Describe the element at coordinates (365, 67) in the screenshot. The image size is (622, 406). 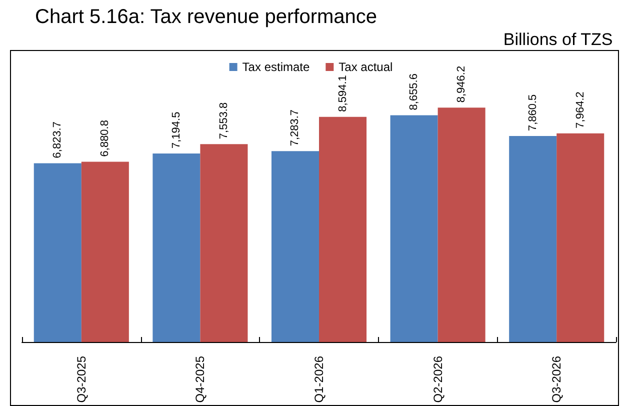
I see `legend-label: Tax actual` at that location.